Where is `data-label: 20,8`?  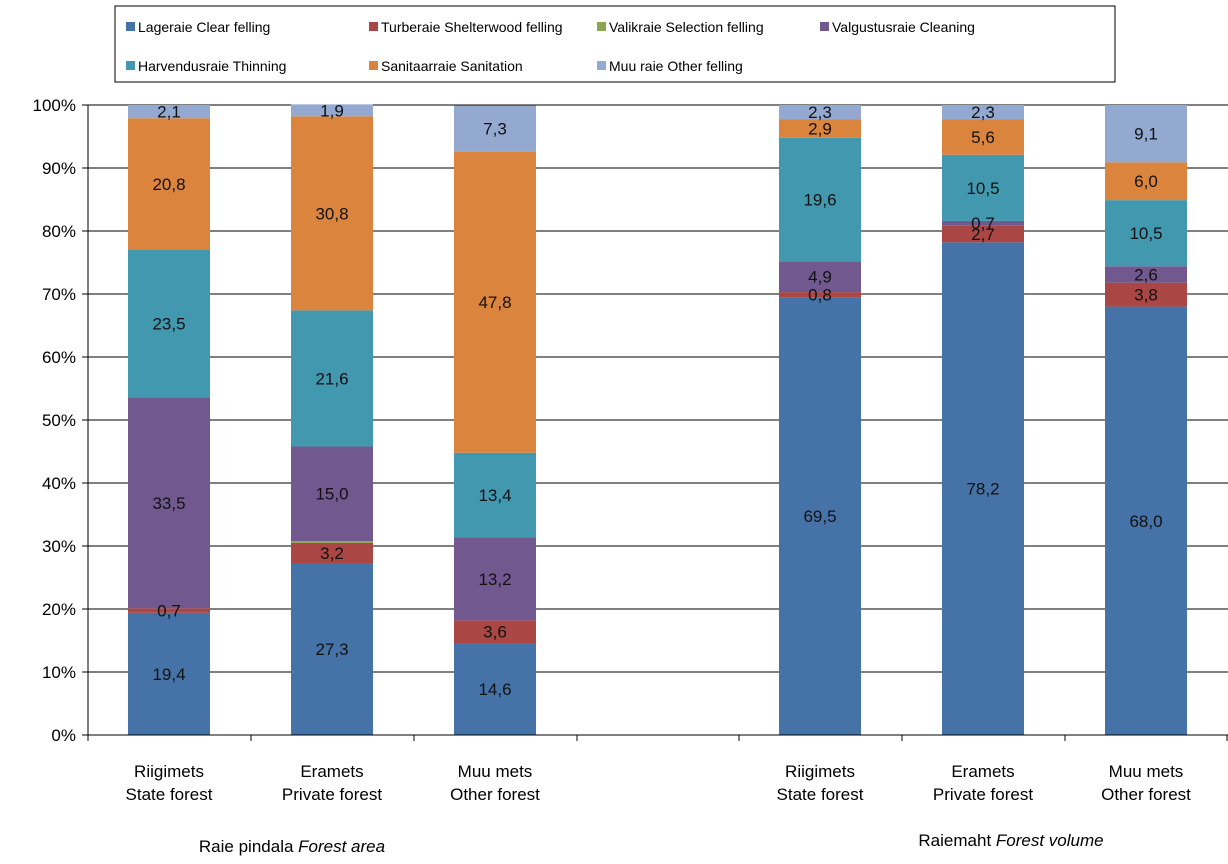
data-label: 20,8 is located at coordinates (168, 184).